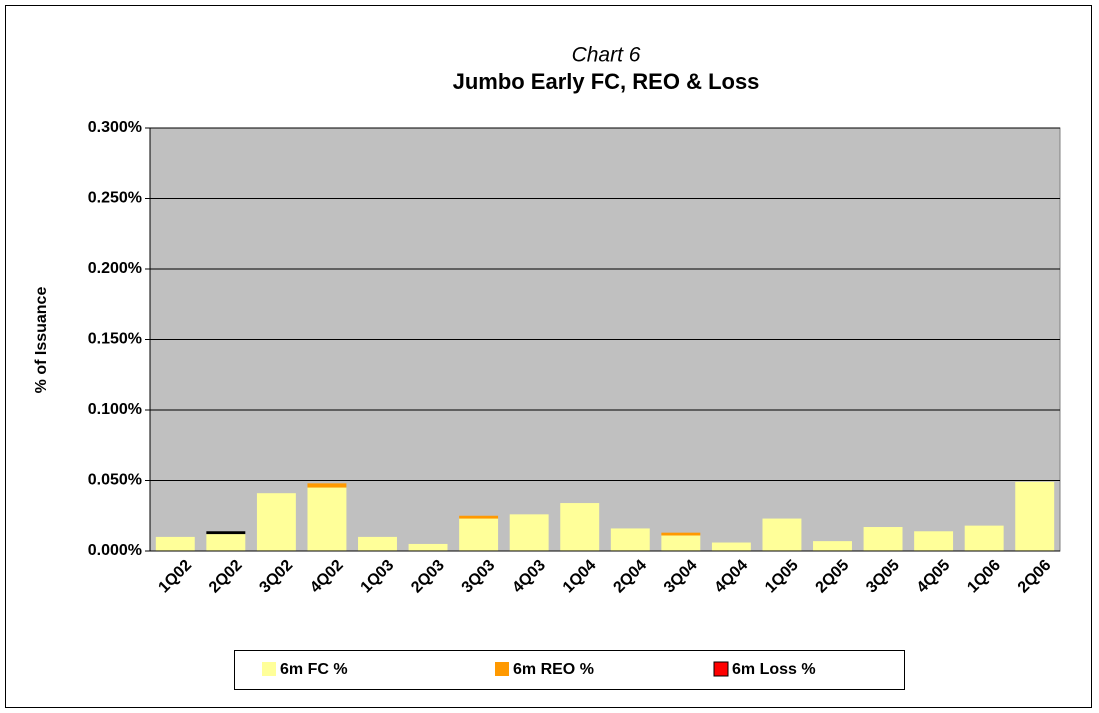  I want to click on y-tick-label: 0.100%, so click(115, 409).